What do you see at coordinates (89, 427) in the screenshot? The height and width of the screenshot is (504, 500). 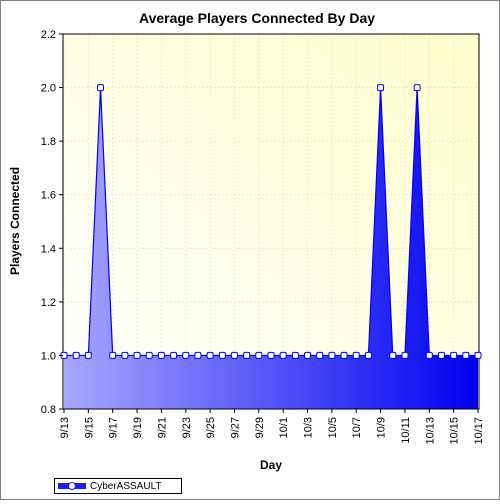 I see `x-tick-label: 9/15` at bounding box center [89, 427].